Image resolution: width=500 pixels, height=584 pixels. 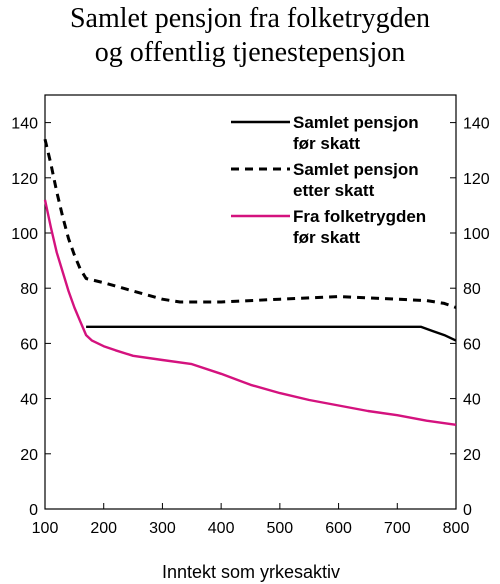 I want to click on y-tick-label-right: 60, so click(x=472, y=344).